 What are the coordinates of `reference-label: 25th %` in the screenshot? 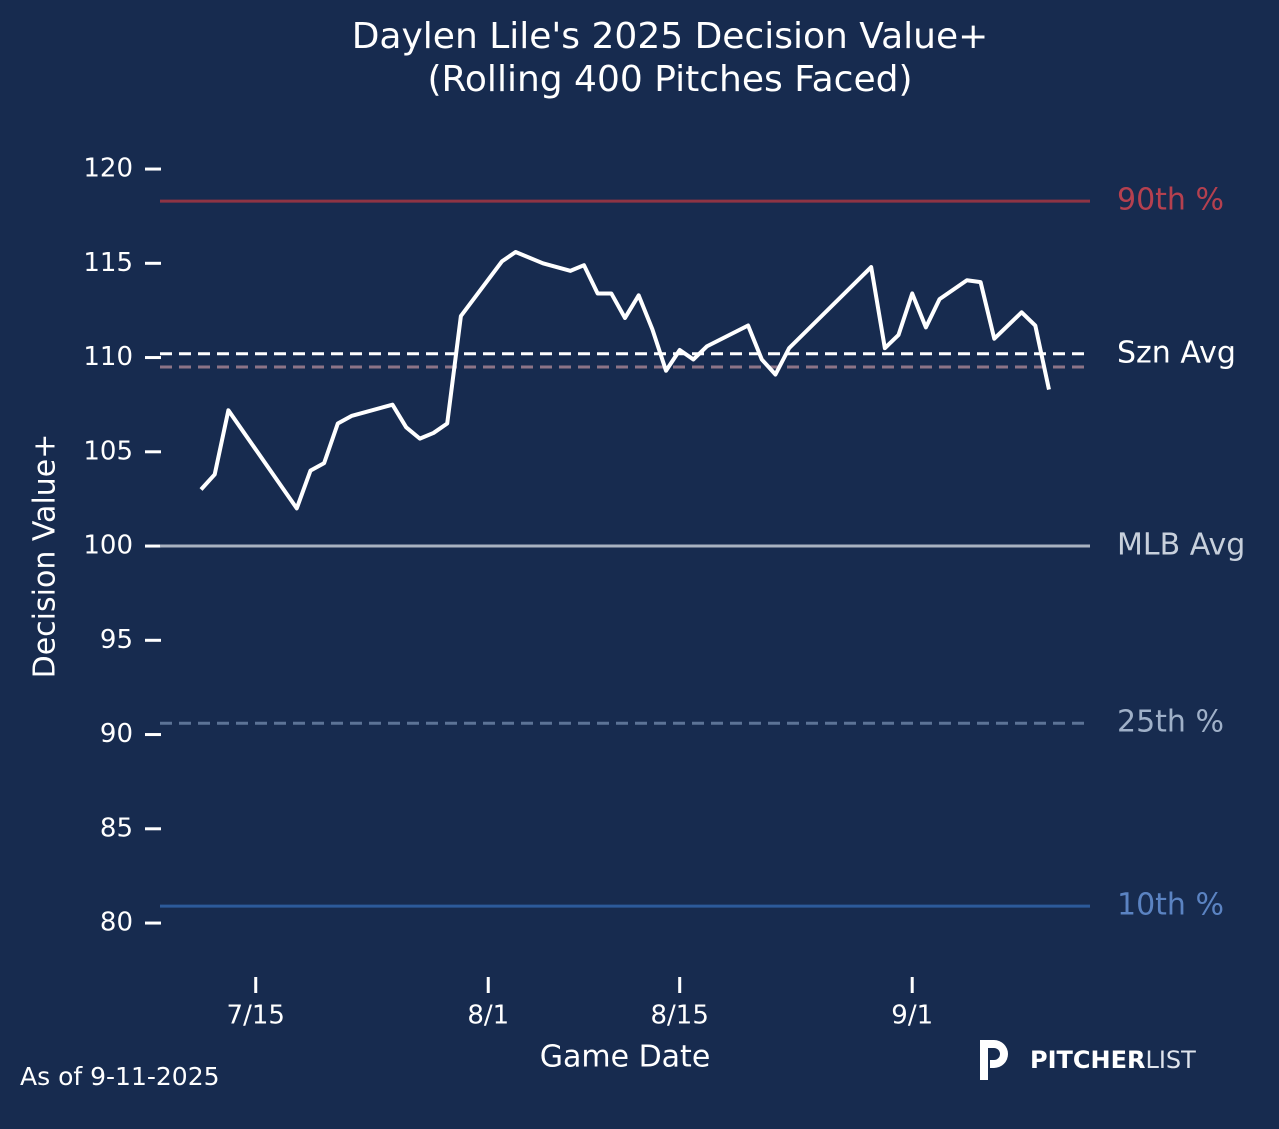 It's located at (1170, 722).